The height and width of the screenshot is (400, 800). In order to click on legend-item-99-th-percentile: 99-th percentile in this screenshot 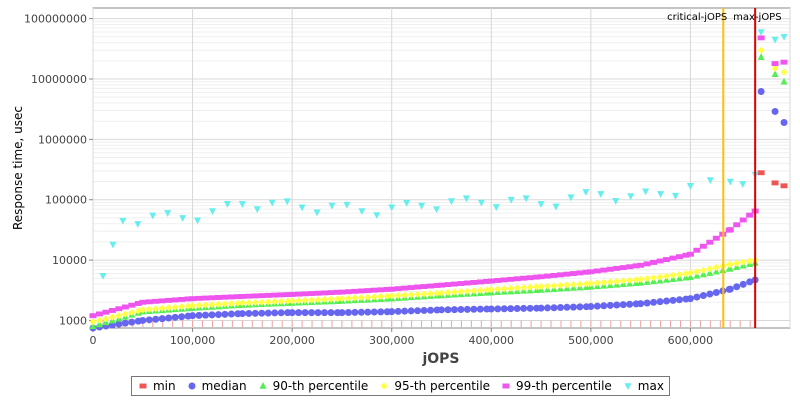, I will do `click(556, 386)`.